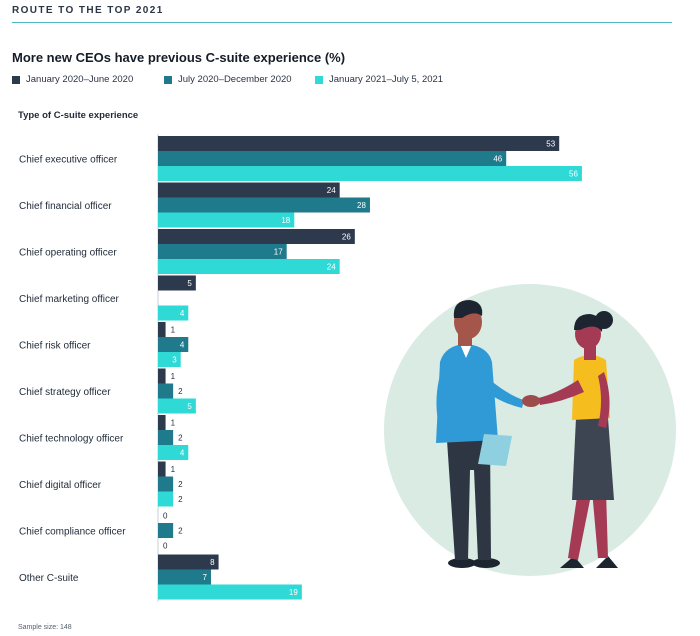 The image size is (700, 636). I want to click on category-label: Chief marketing officer, so click(69, 299).